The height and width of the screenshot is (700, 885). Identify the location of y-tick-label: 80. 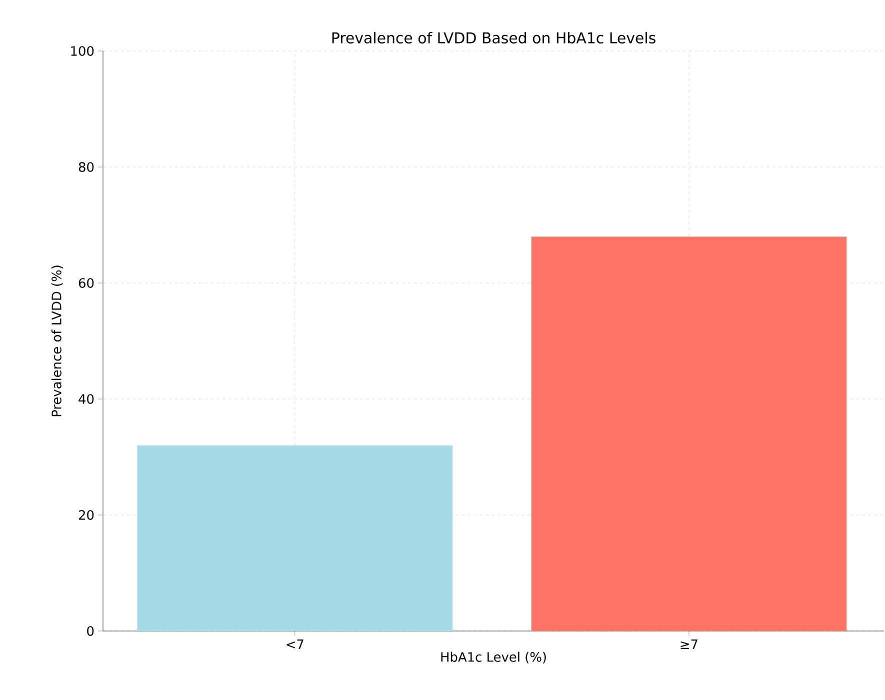
(86, 167).